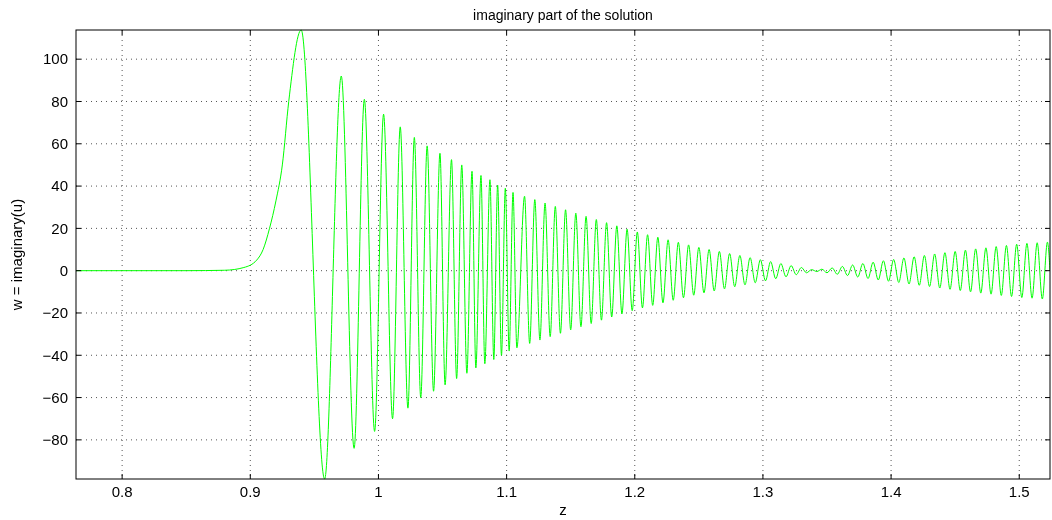 The height and width of the screenshot is (520, 1052). What do you see at coordinates (55, 59) in the screenshot?
I see `y-tick-label: 100` at bounding box center [55, 59].